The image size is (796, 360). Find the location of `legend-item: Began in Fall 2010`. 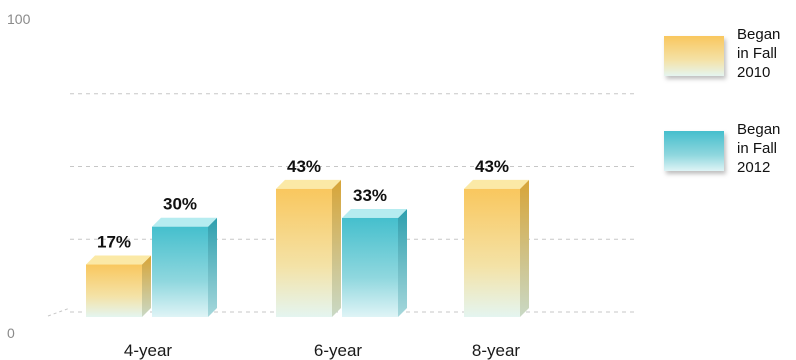

legend-item: Began in Fall 2010 is located at coordinates (722, 53).